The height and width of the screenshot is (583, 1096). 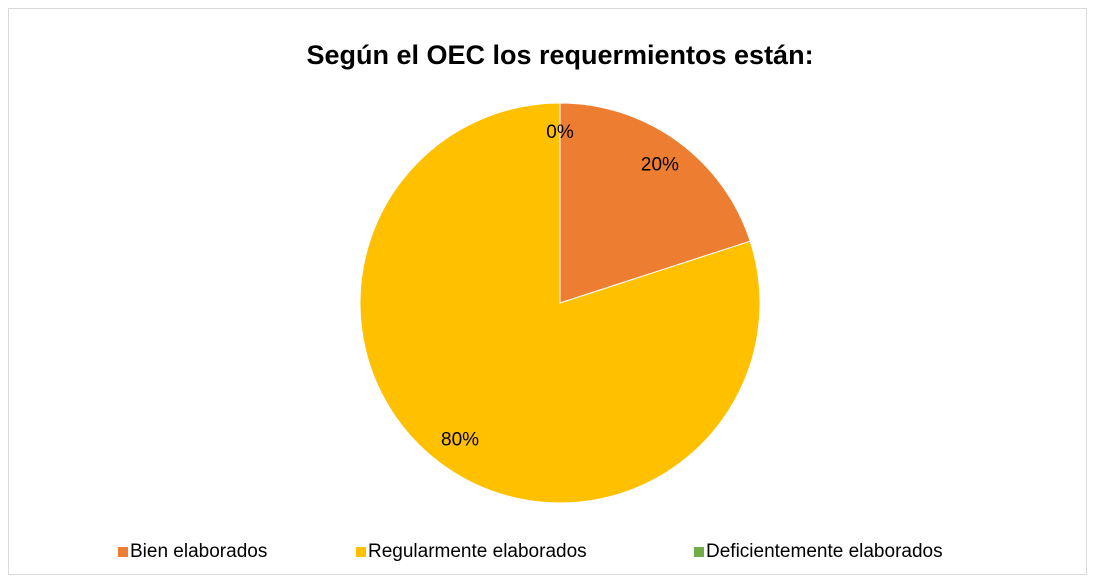 What do you see at coordinates (198, 551) in the screenshot?
I see `legend-label: Bien elaborados` at bounding box center [198, 551].